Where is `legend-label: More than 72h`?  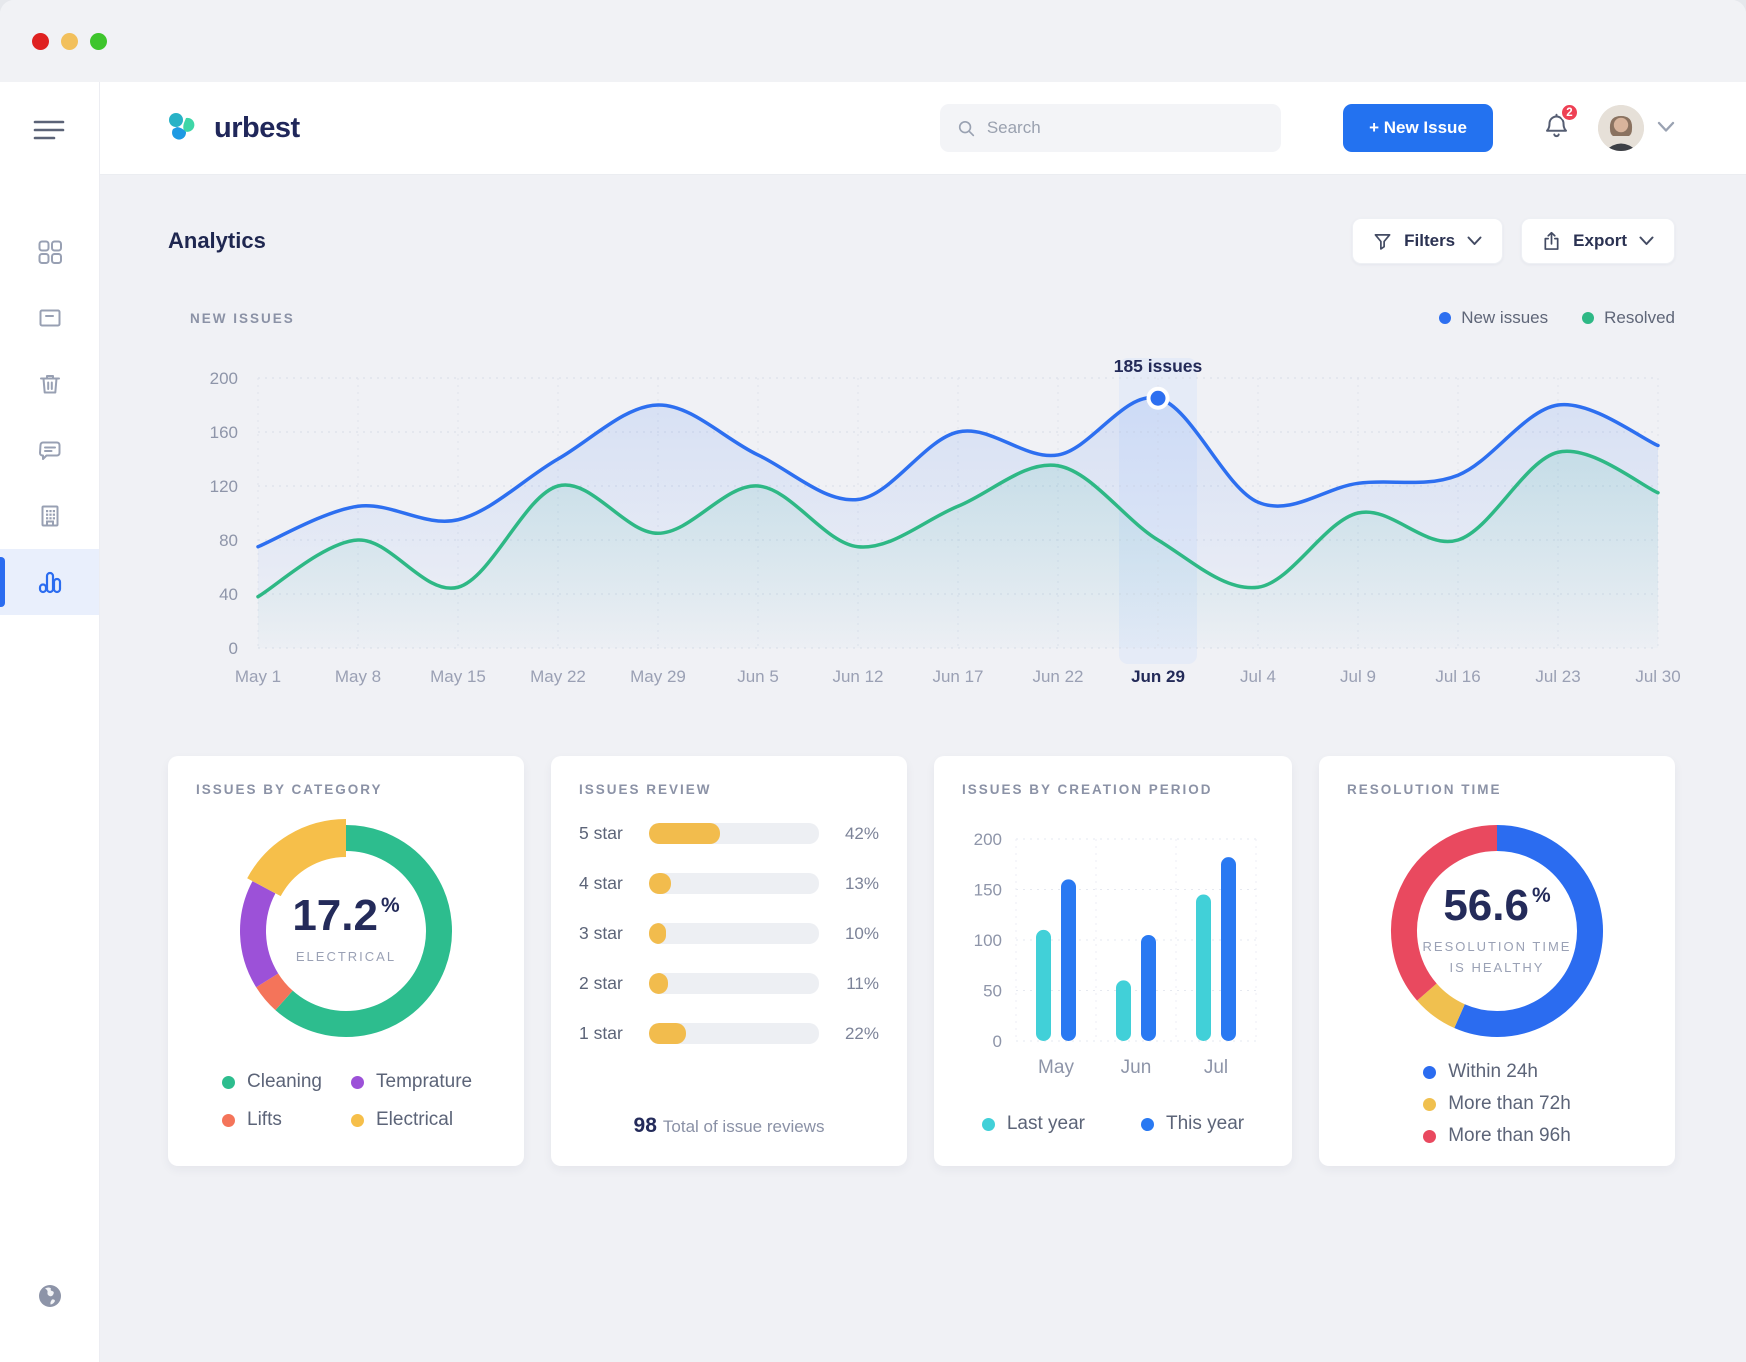
legend-label: More than 72h is located at coordinates (1509, 1103).